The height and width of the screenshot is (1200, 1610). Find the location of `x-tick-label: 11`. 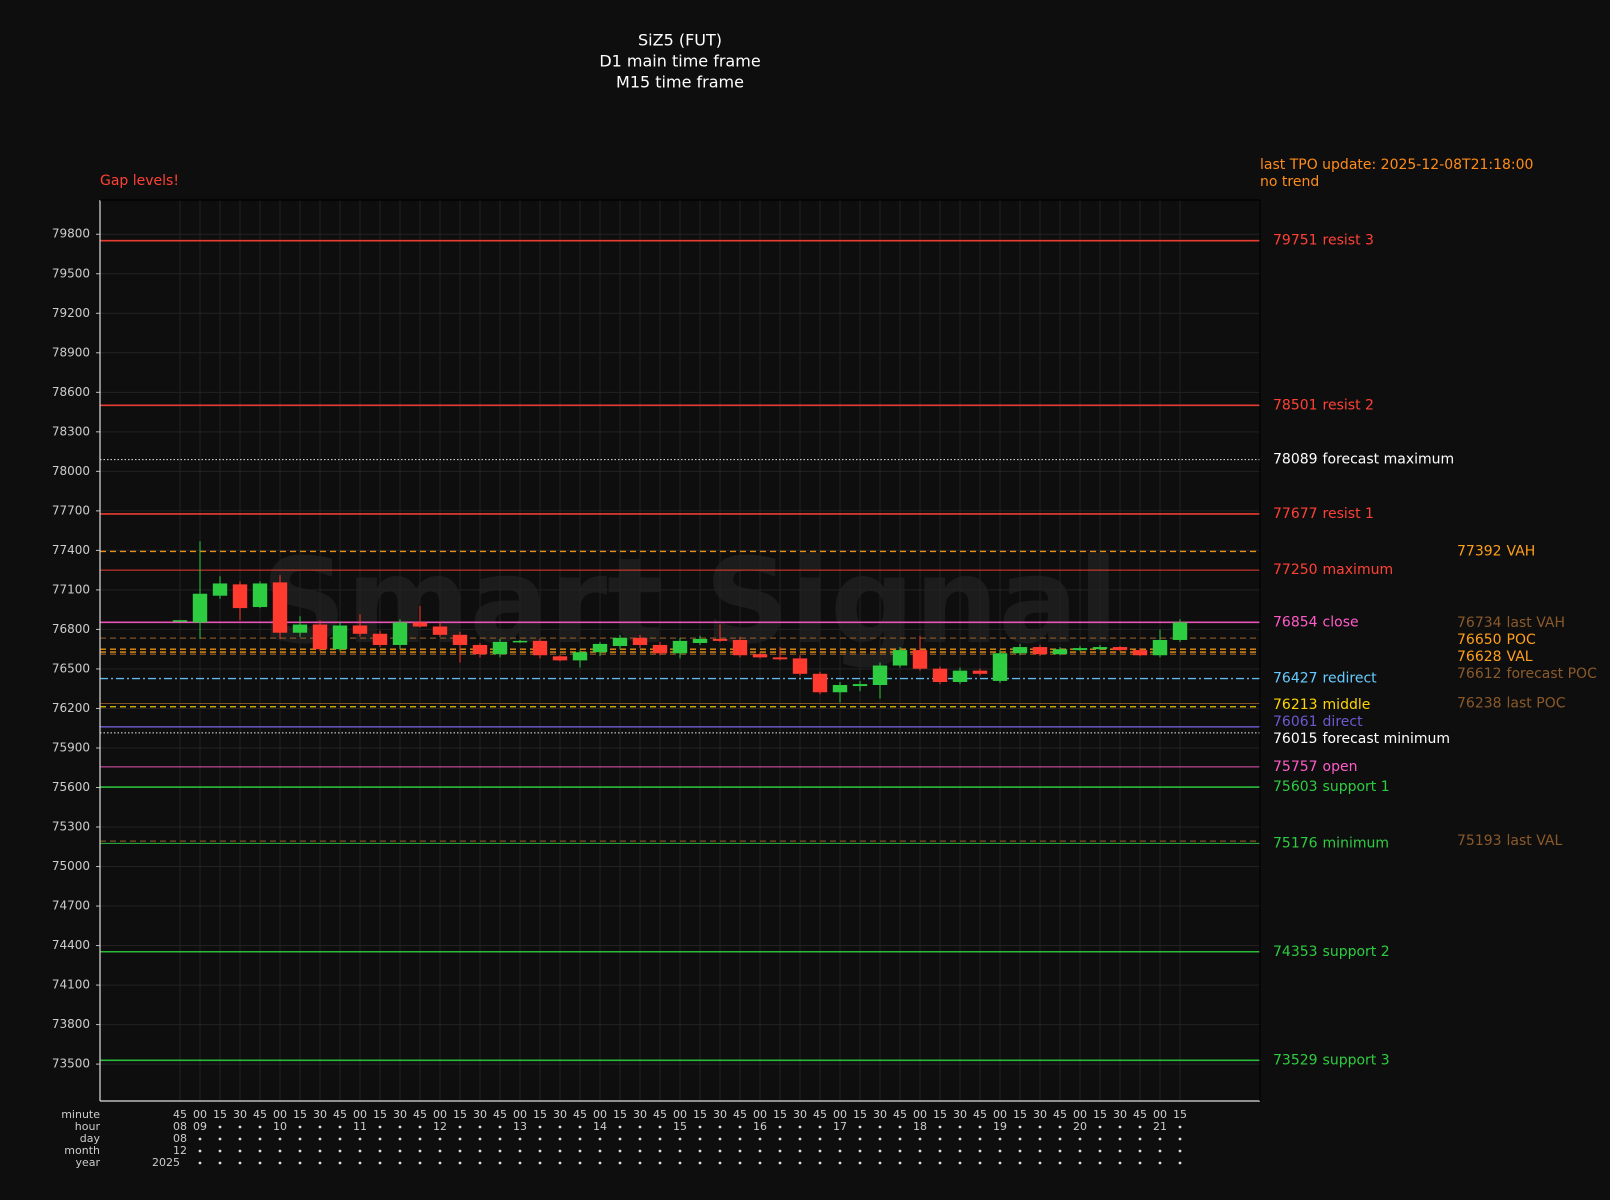

x-tick-label: 11 is located at coordinates (360, 1126).